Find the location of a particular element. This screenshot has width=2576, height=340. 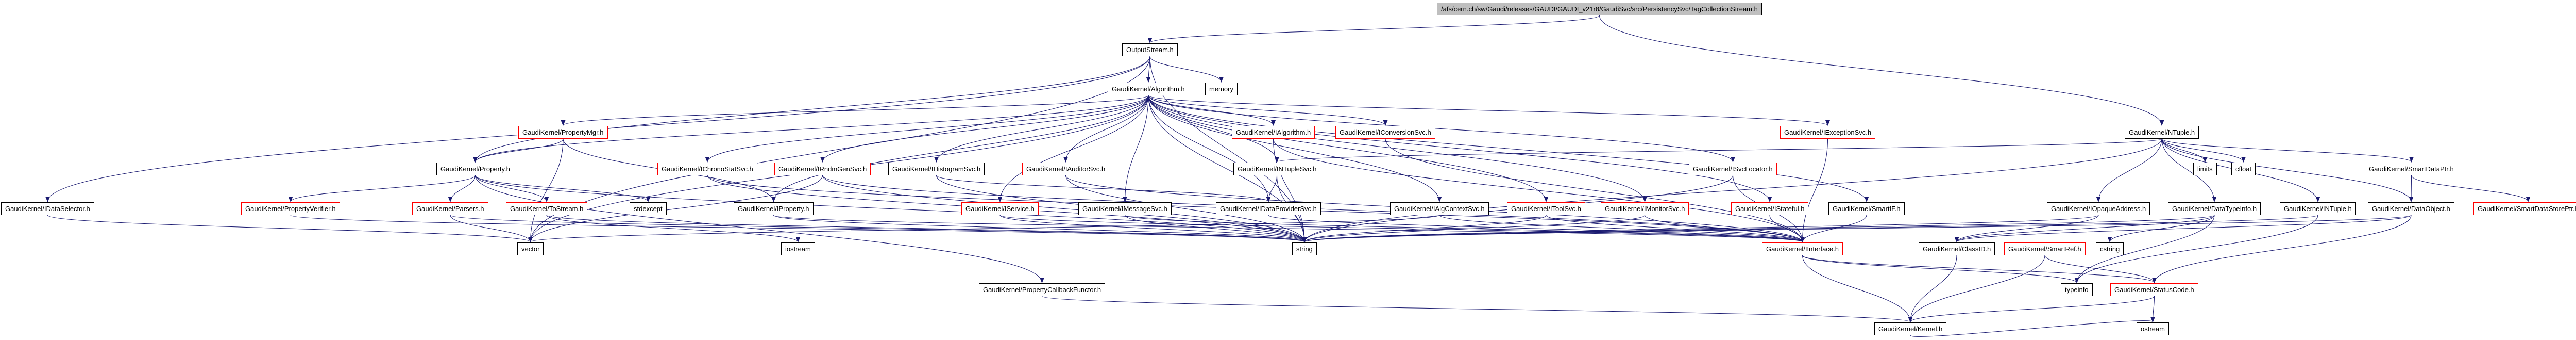

node-gaudikernel-iproperty-h: GaudiKernel/IProperty.h is located at coordinates (774, 208).